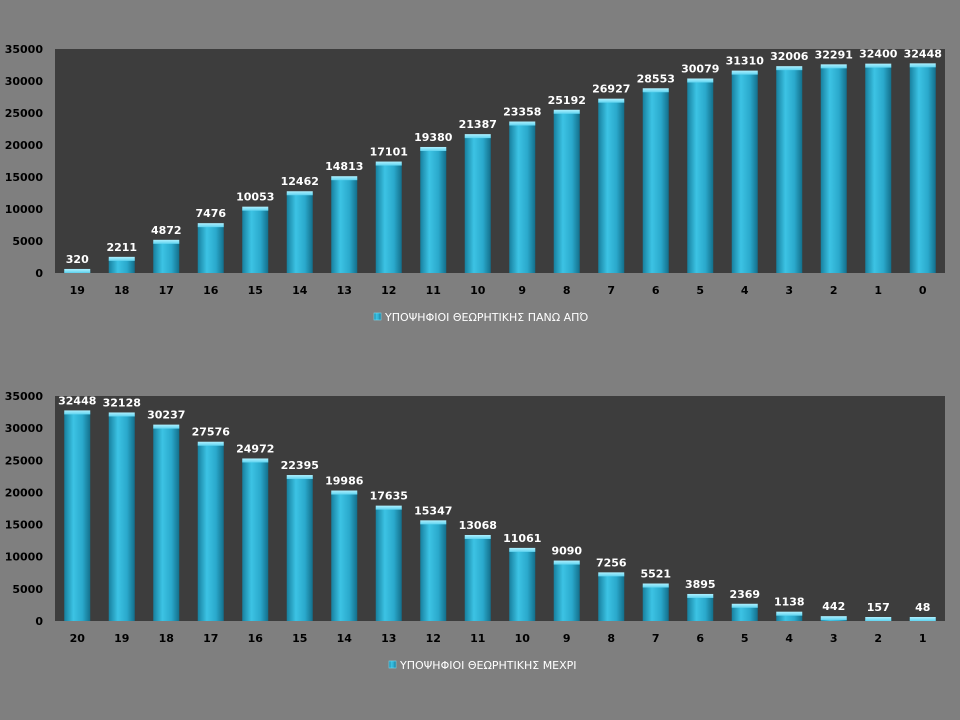 This screenshot has width=960, height=720. Describe the element at coordinates (24, 81) in the screenshot. I see `chart-top-ytick-label: 30000` at that location.